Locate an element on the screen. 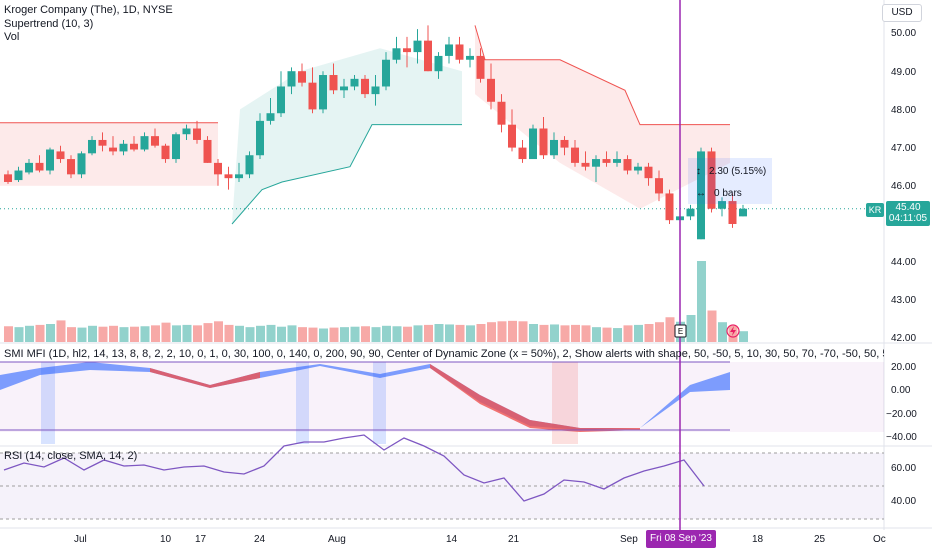  price-label: 43.00 is located at coordinates (904, 300).